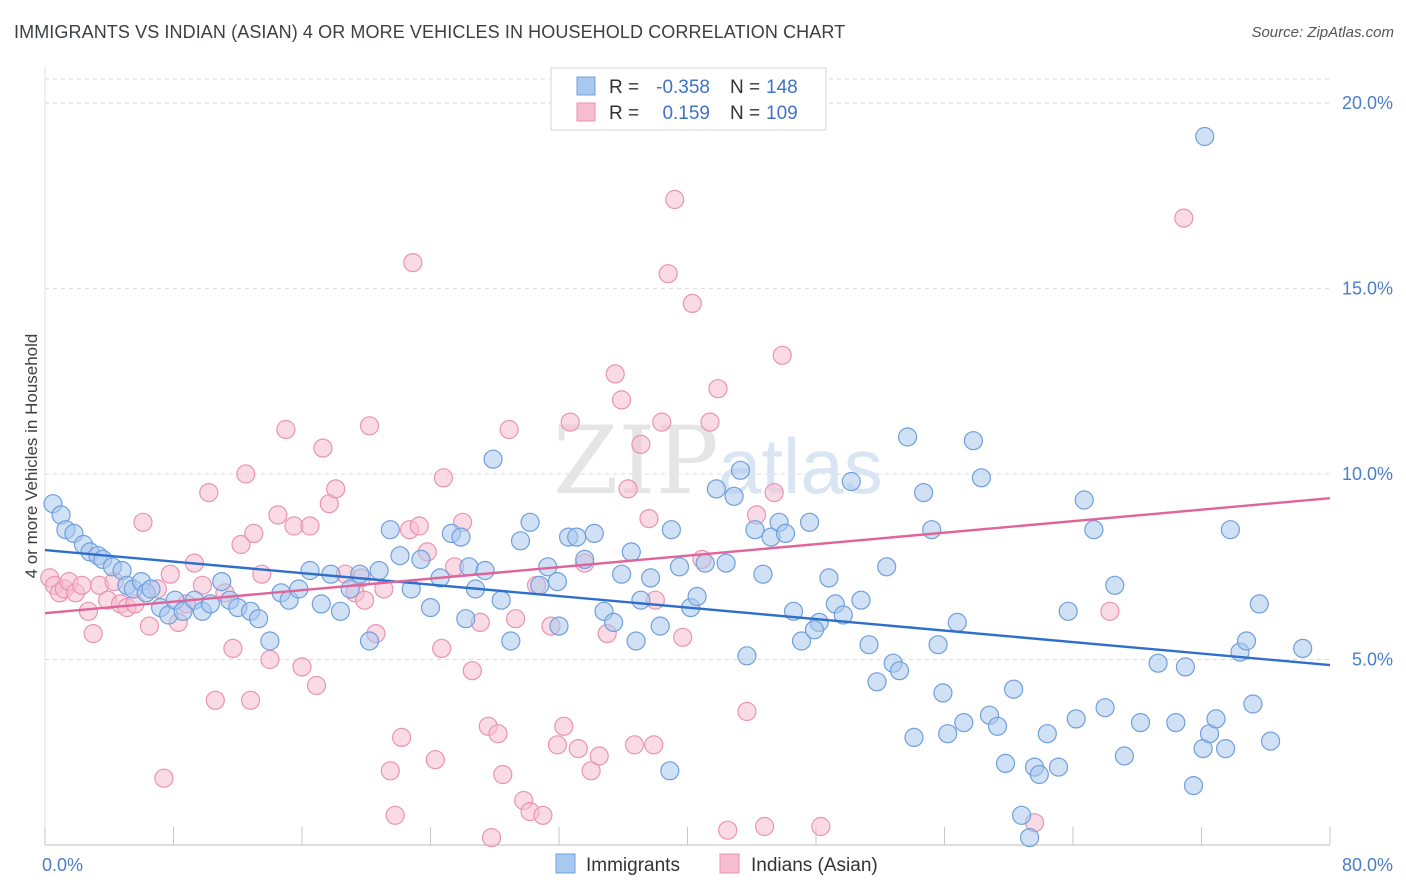  What do you see at coordinates (687, 607) in the screenshot?
I see `immigrants-trend-line` at bounding box center [687, 607].